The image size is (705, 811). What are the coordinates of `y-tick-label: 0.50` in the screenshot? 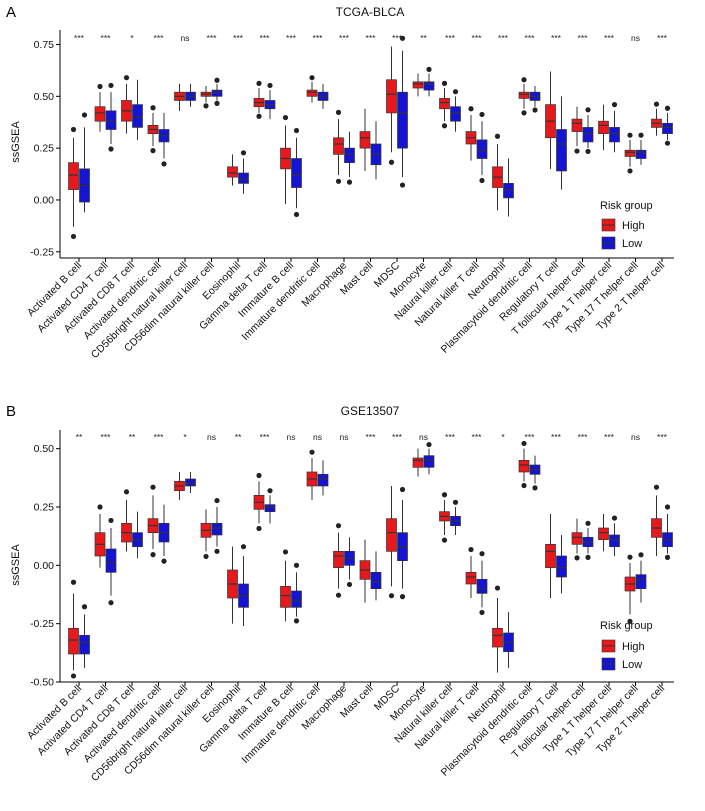 It's located at (44, 449).